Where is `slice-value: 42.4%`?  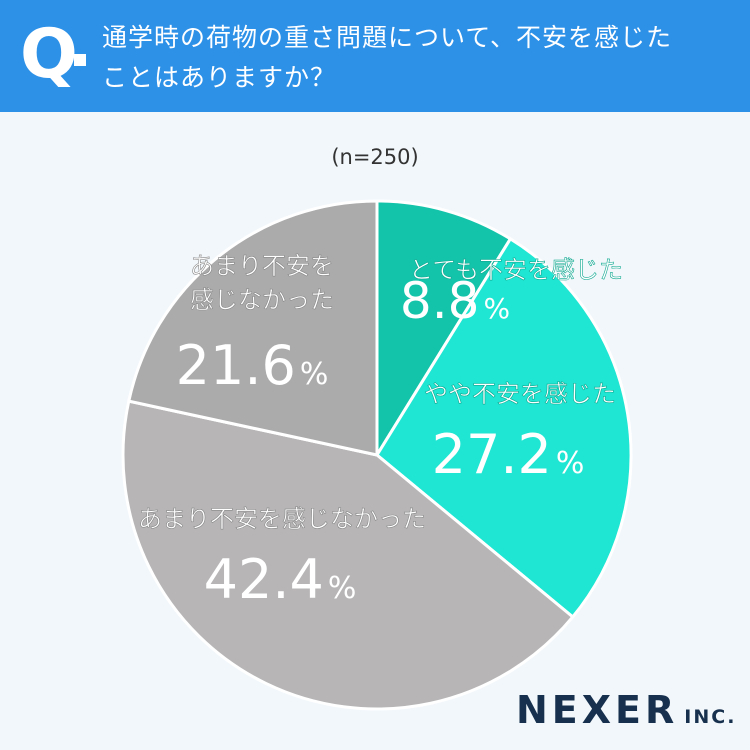 slice-value: 42.4% is located at coordinates (280, 579).